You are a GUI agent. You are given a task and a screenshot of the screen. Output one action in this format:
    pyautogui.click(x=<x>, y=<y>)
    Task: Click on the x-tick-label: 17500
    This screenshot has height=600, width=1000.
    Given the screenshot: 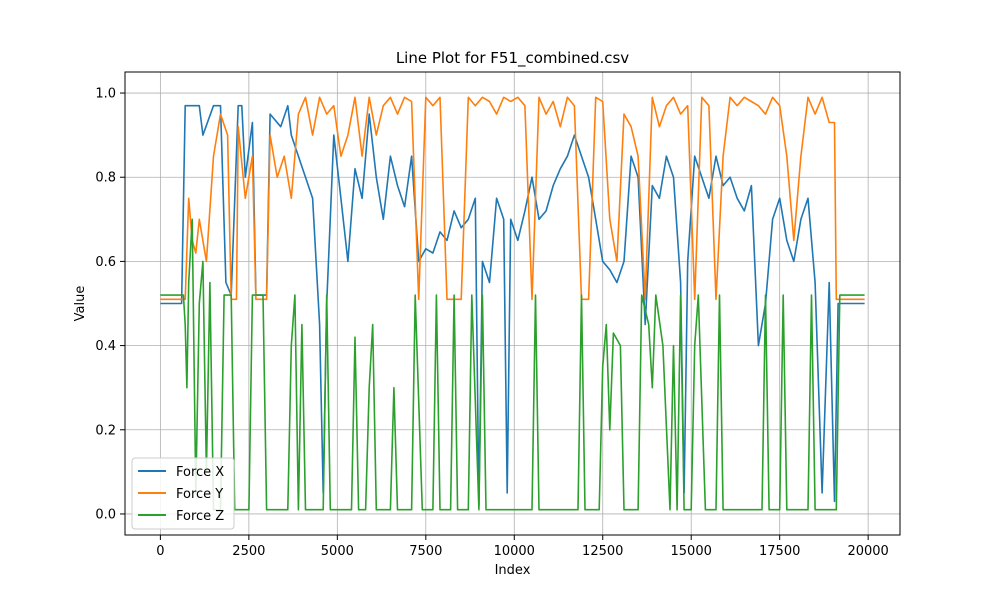 What is the action you would take?
    pyautogui.click(x=779, y=551)
    